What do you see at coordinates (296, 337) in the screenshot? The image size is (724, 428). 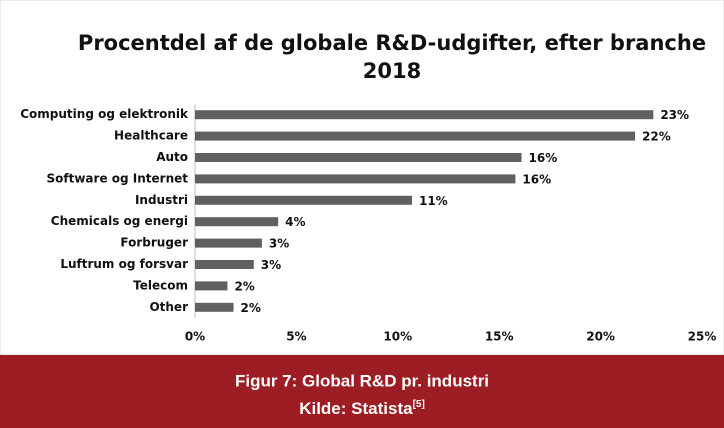 I see `x-tick-label: 5%` at bounding box center [296, 337].